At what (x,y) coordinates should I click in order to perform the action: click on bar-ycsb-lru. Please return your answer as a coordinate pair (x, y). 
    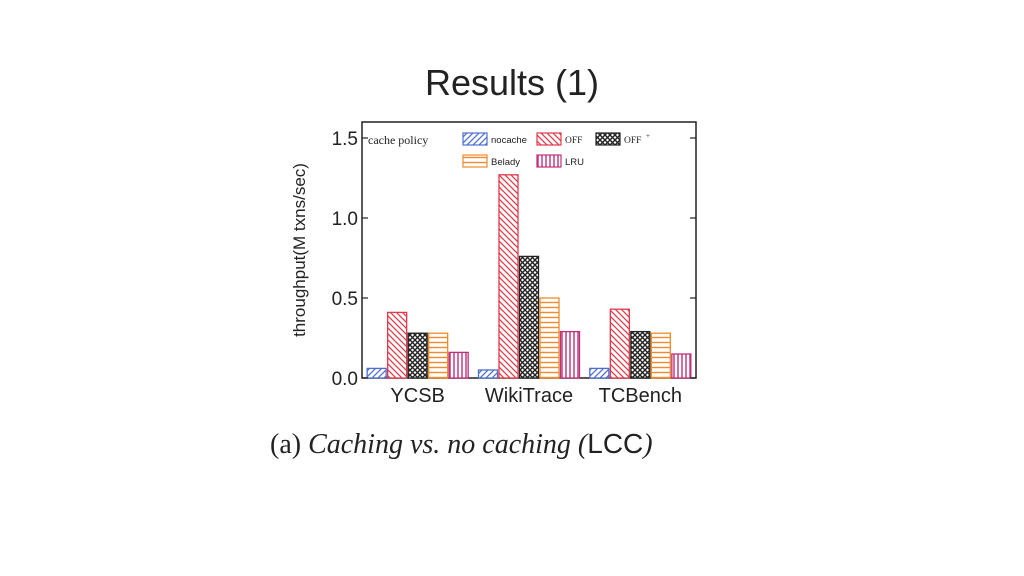
    Looking at the image, I should click on (458, 365).